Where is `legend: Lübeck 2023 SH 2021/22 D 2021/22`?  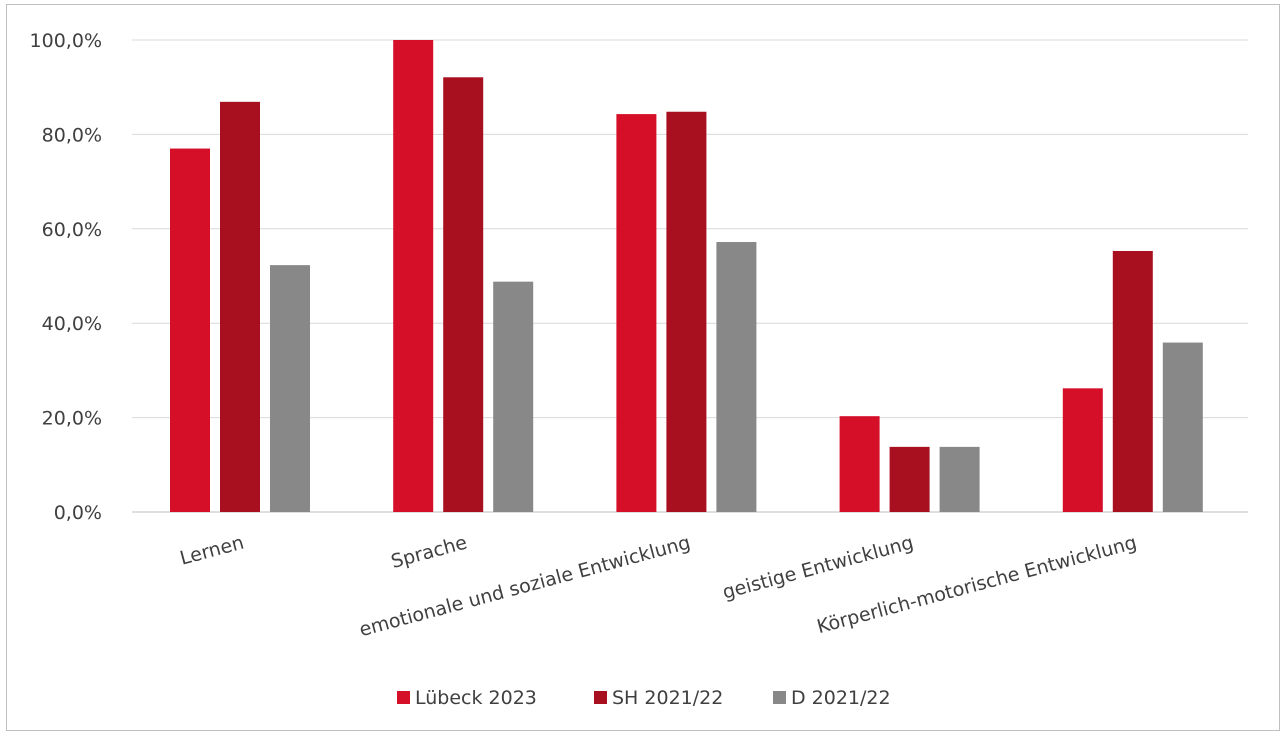 legend: Lübeck 2023 SH 2021/22 D 2021/22 is located at coordinates (644, 698).